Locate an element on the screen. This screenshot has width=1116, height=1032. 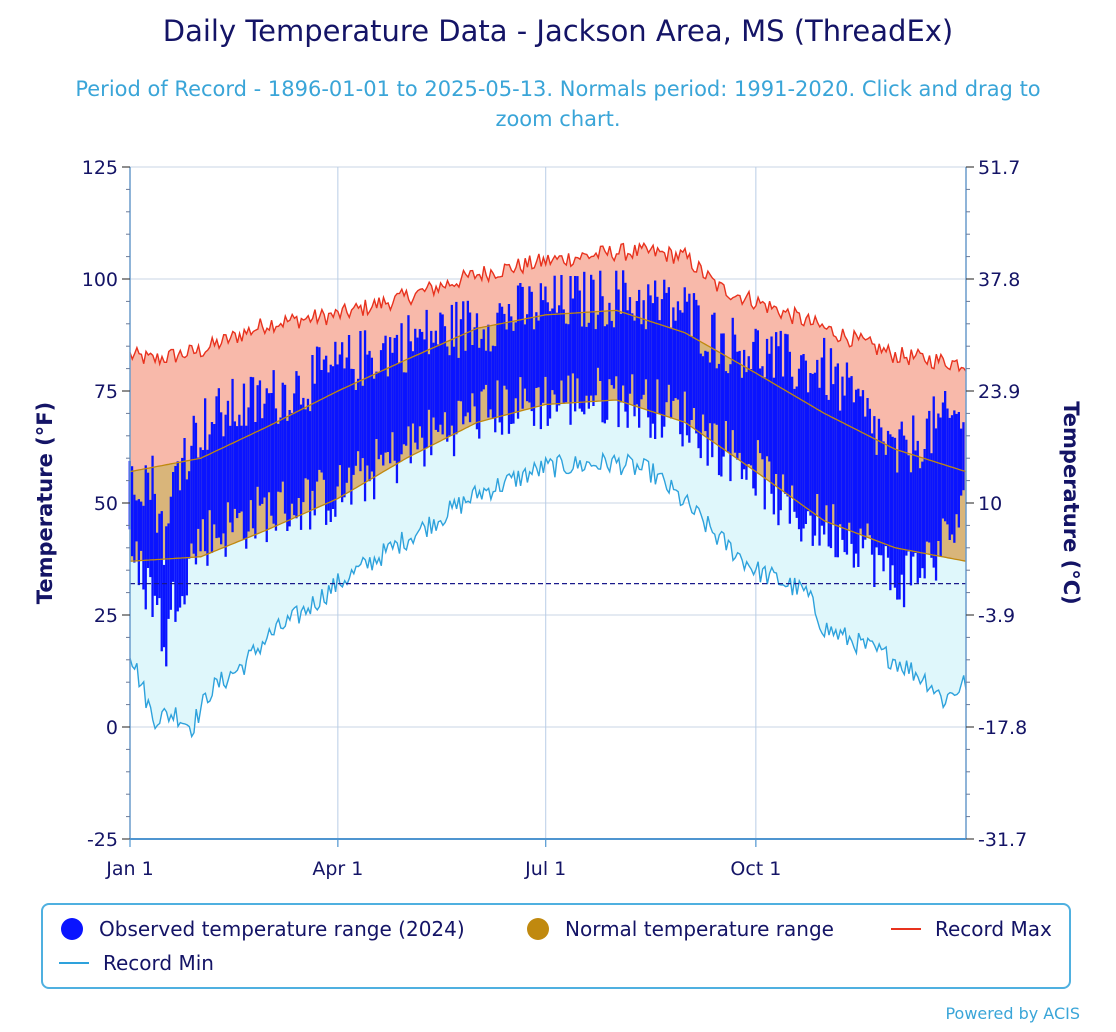
legend-observed: Observed temperature range (2024) is located at coordinates (263, 929).